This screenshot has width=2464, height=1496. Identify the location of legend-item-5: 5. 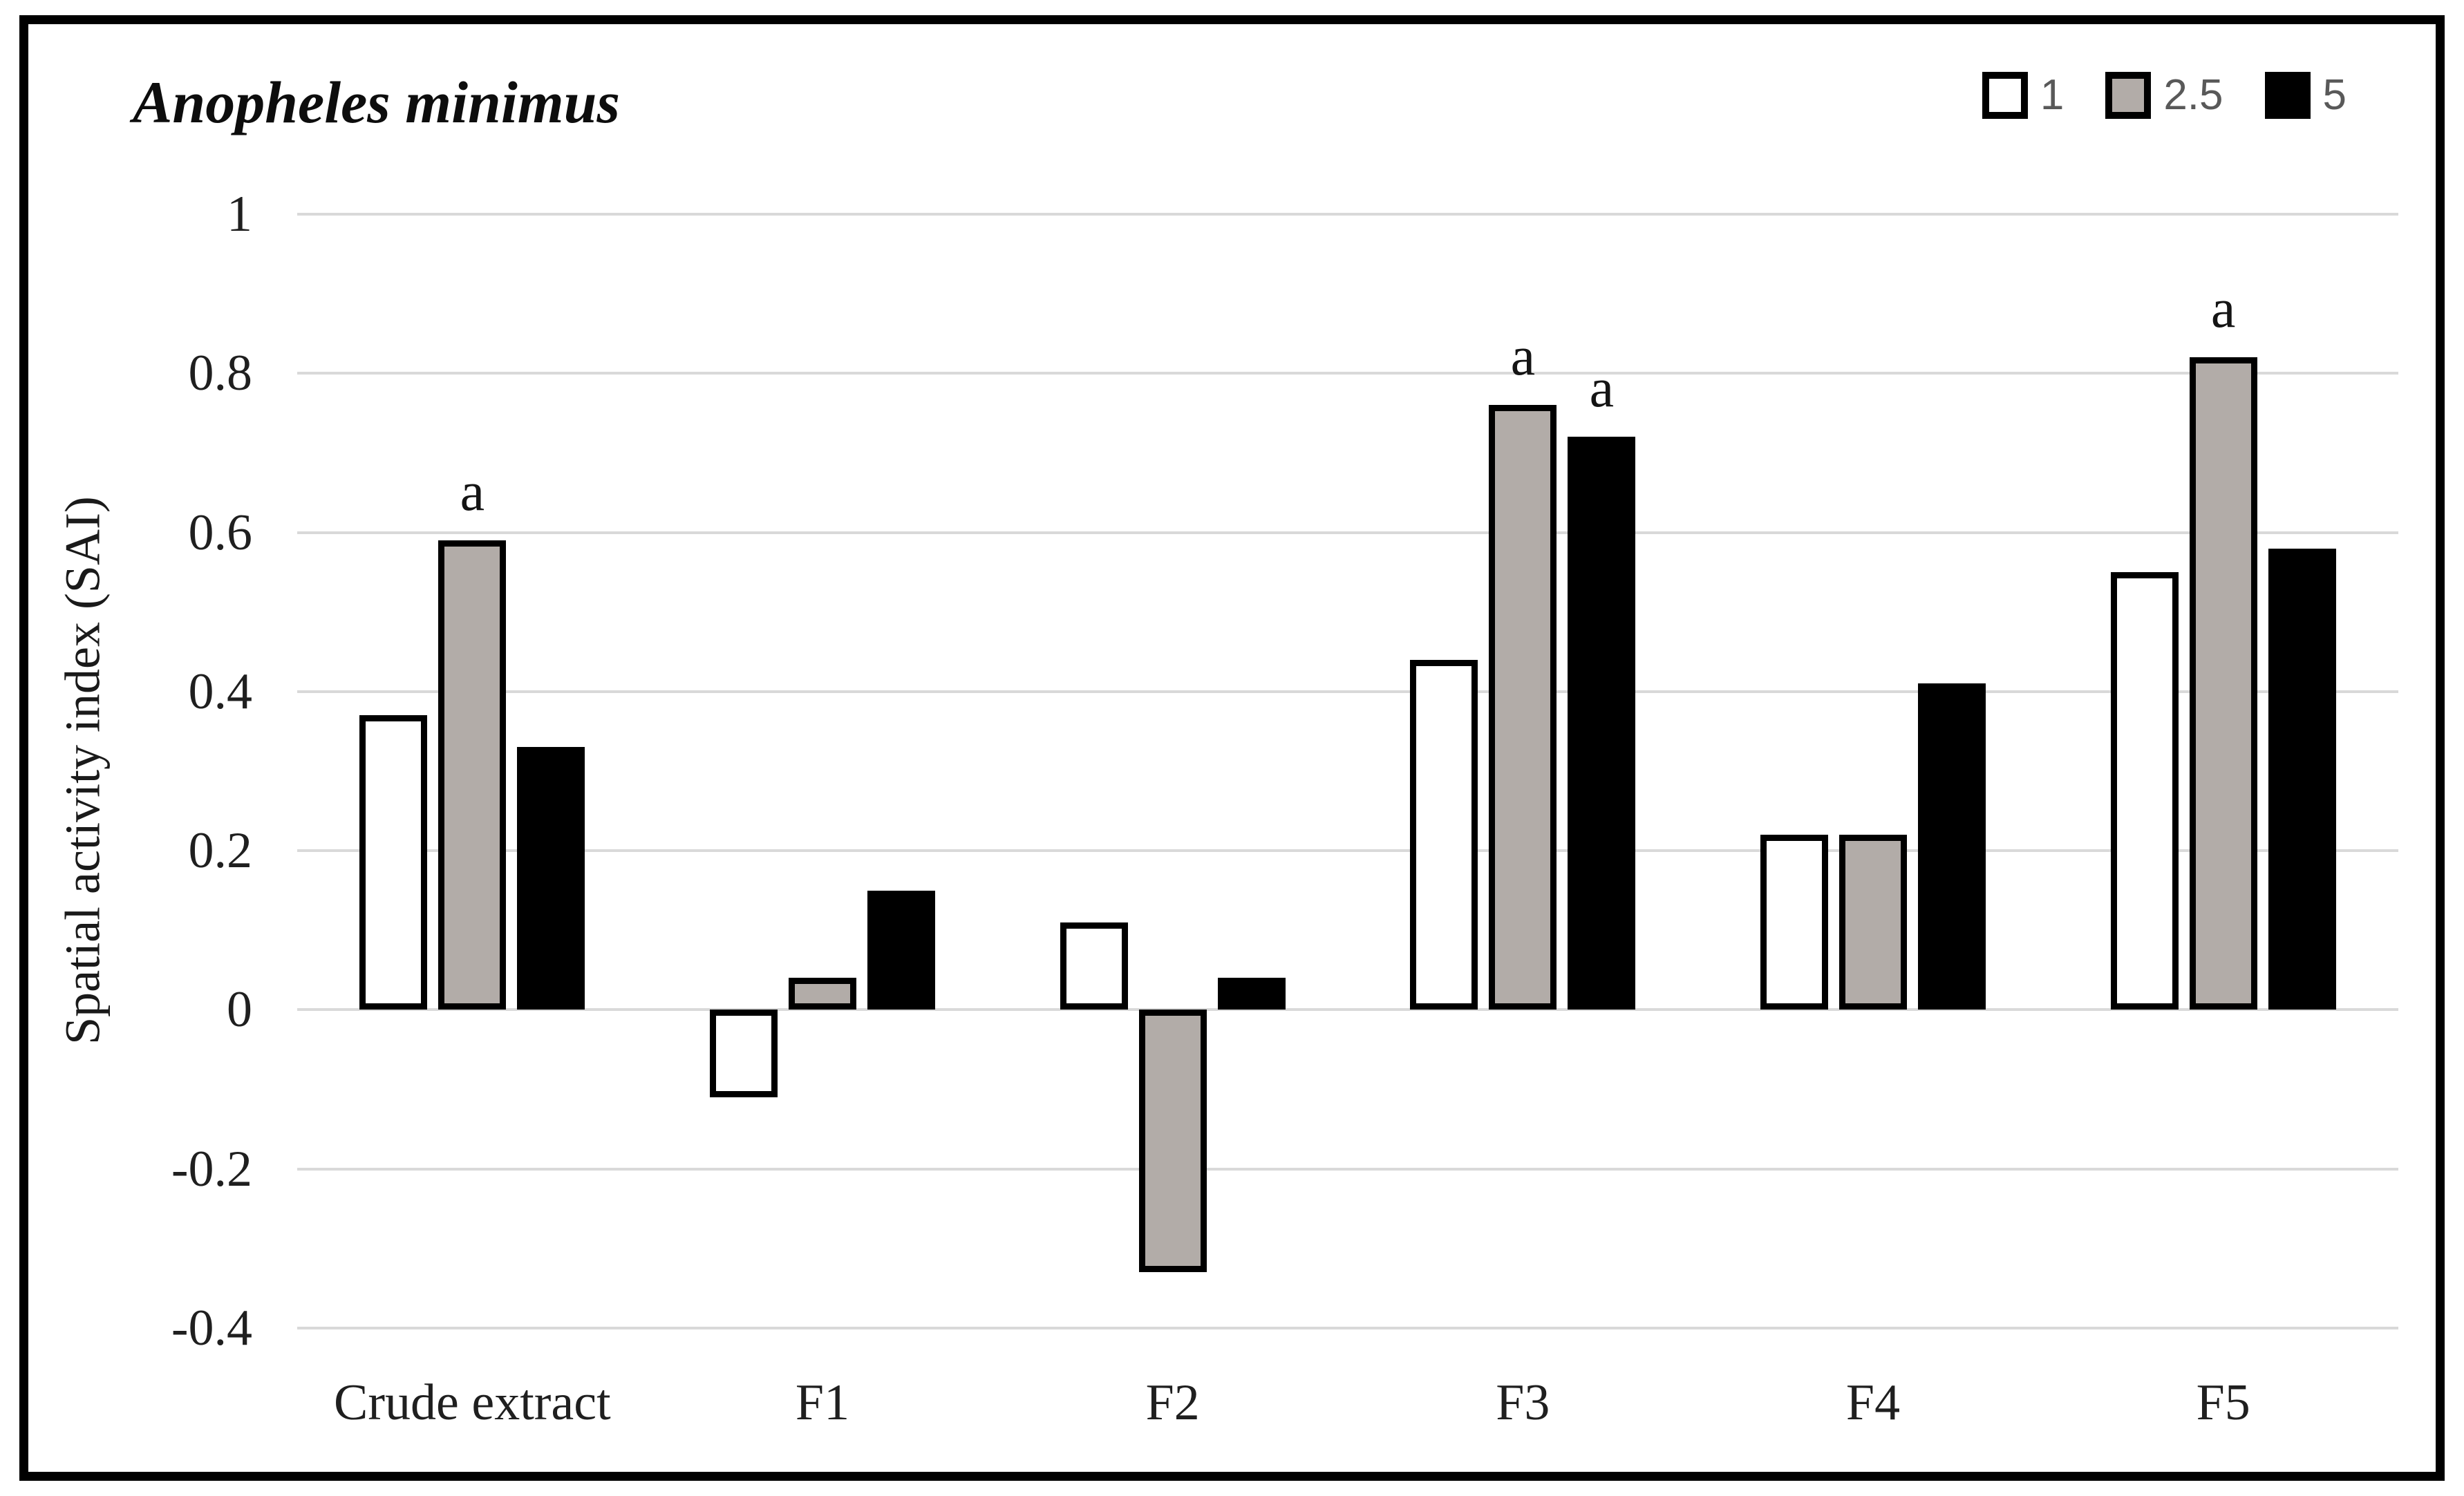
(2305, 95).